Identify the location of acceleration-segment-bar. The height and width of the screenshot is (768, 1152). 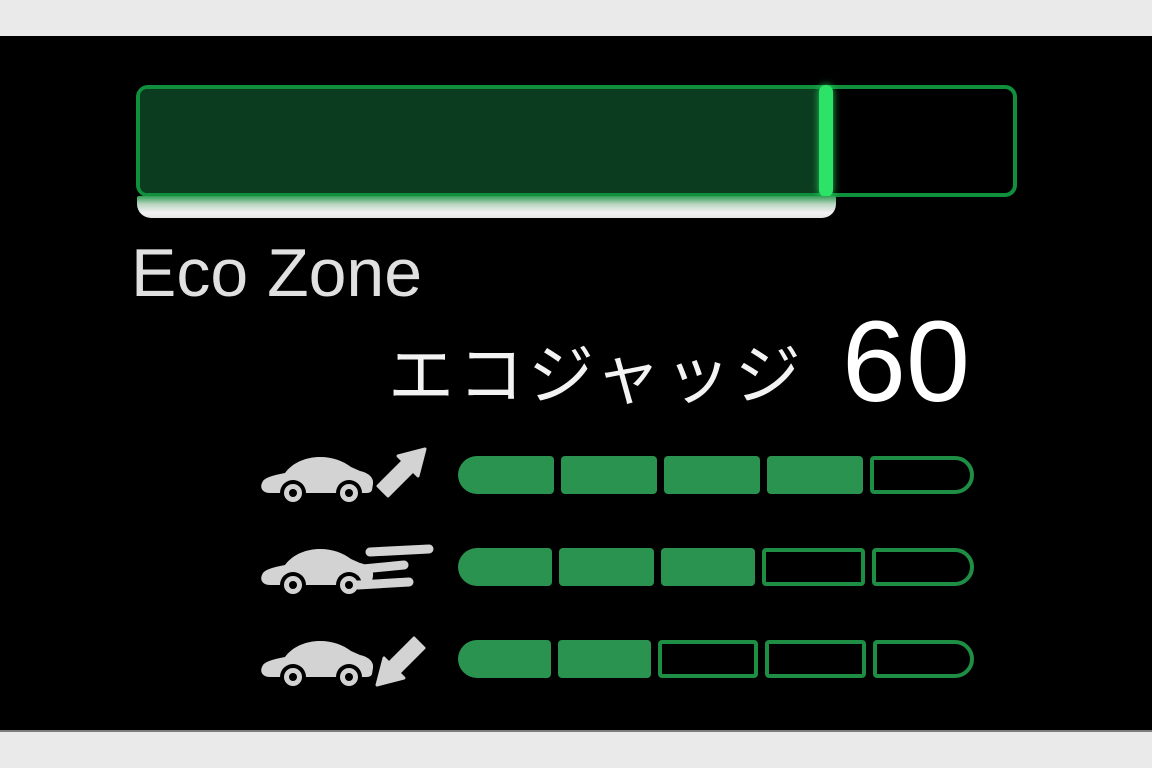
(716, 475).